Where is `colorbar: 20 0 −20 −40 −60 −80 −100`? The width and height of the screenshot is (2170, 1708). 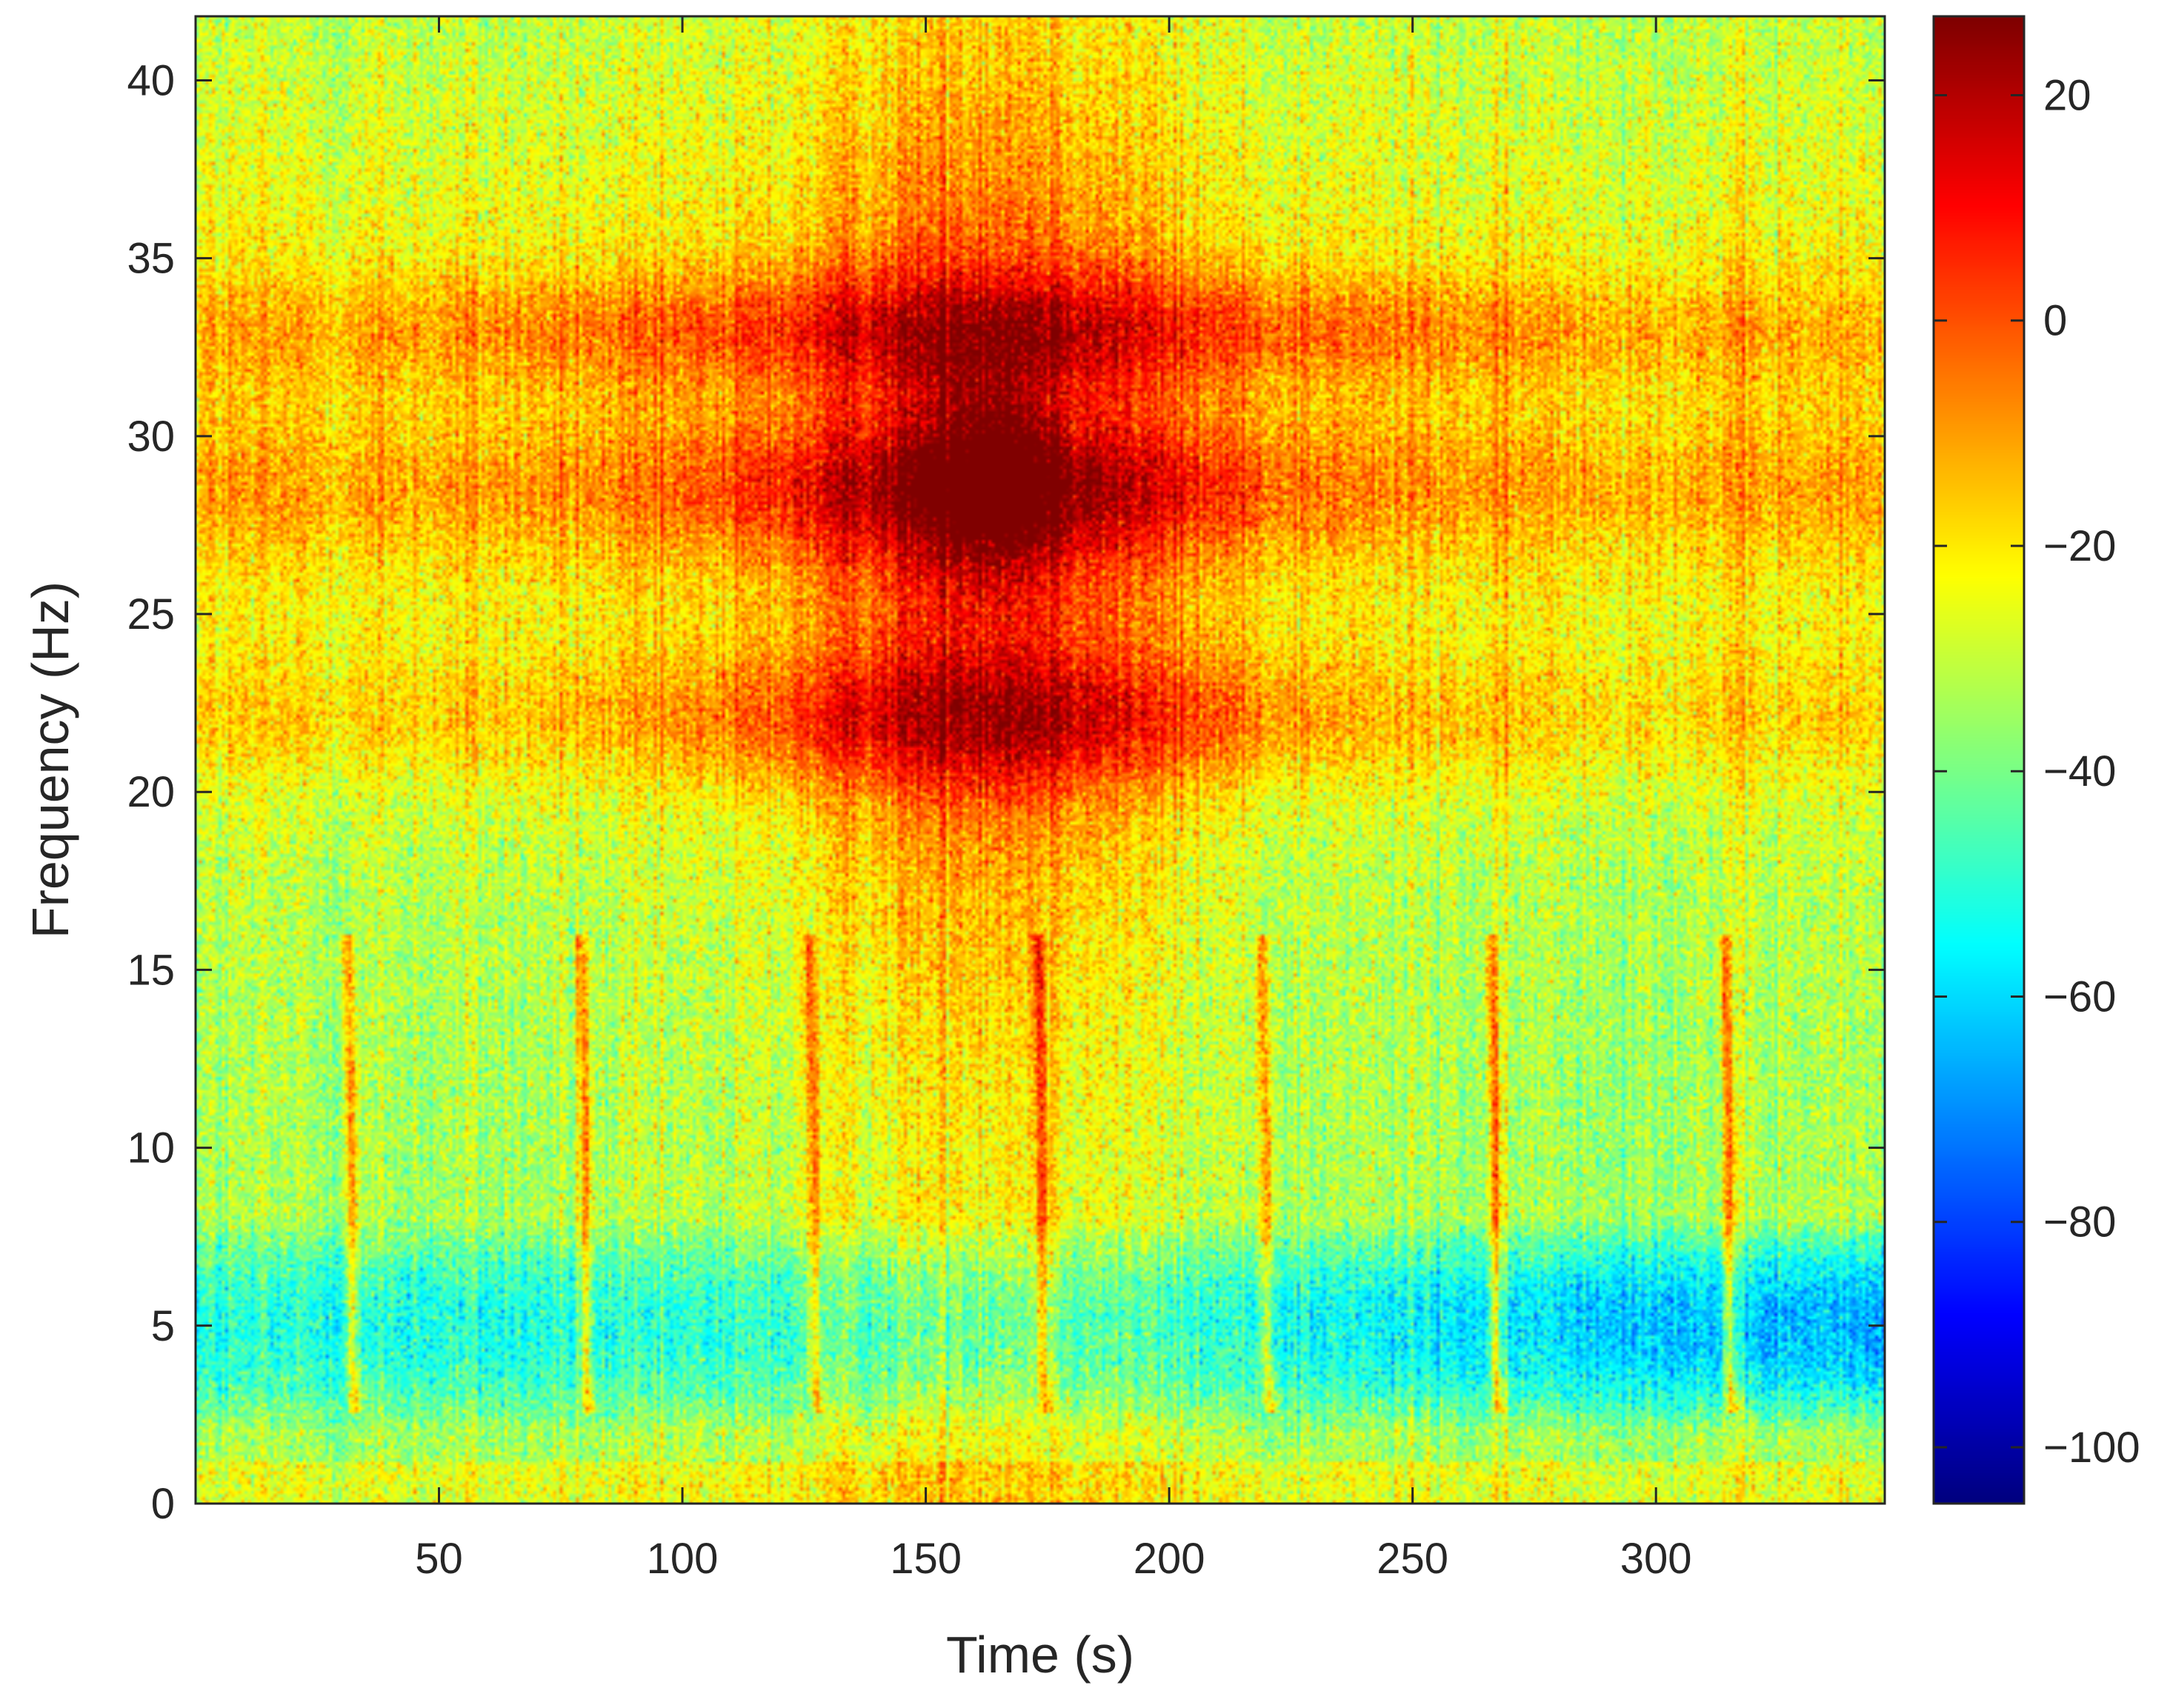 colorbar: 20 0 −20 −40 −60 −80 −100 is located at coordinates (2036, 760).